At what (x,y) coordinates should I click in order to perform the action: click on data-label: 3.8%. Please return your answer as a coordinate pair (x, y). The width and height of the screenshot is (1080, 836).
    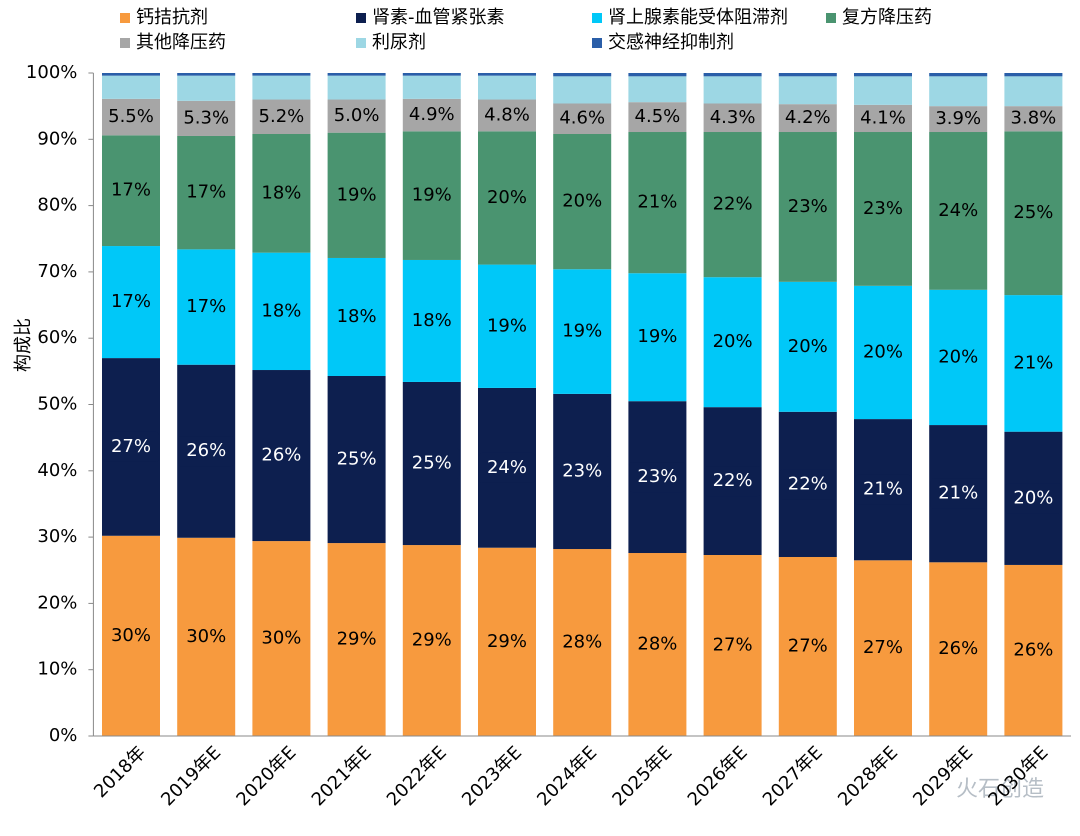
    Looking at the image, I should click on (1034, 118).